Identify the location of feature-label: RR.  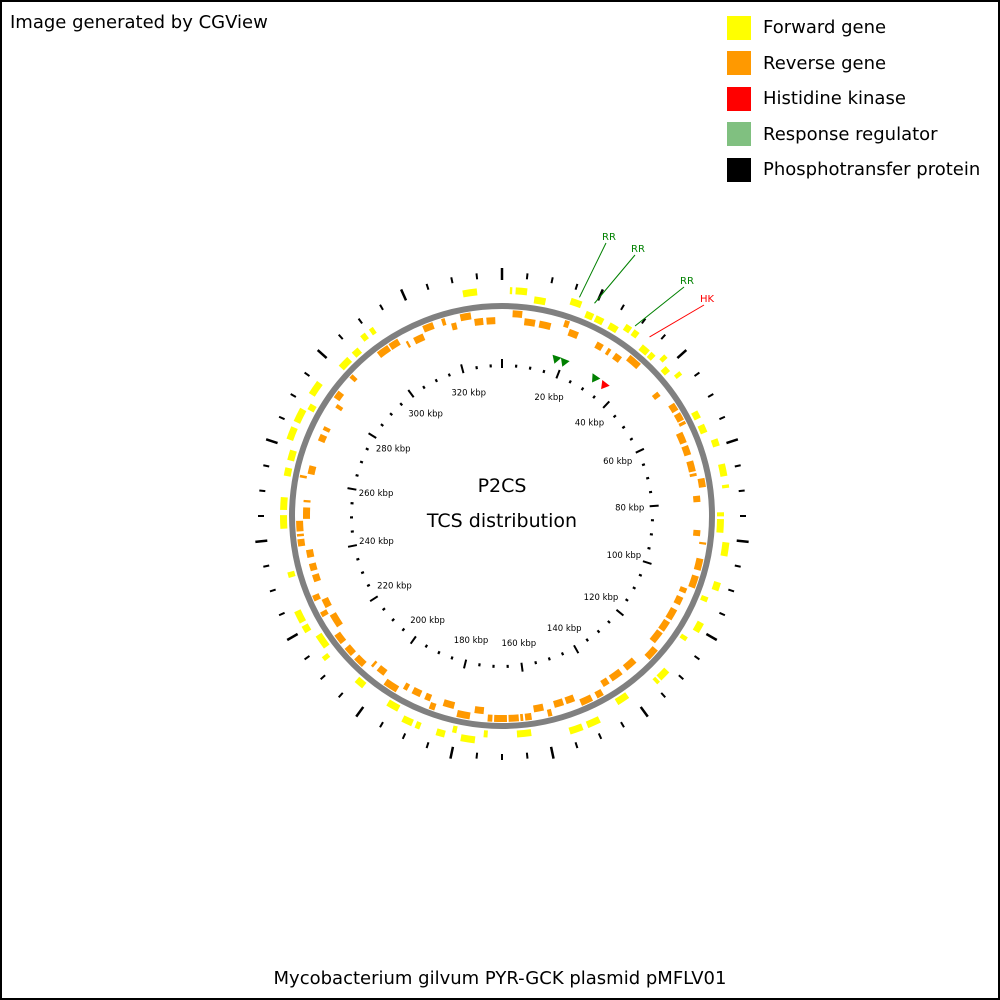
(638, 249).